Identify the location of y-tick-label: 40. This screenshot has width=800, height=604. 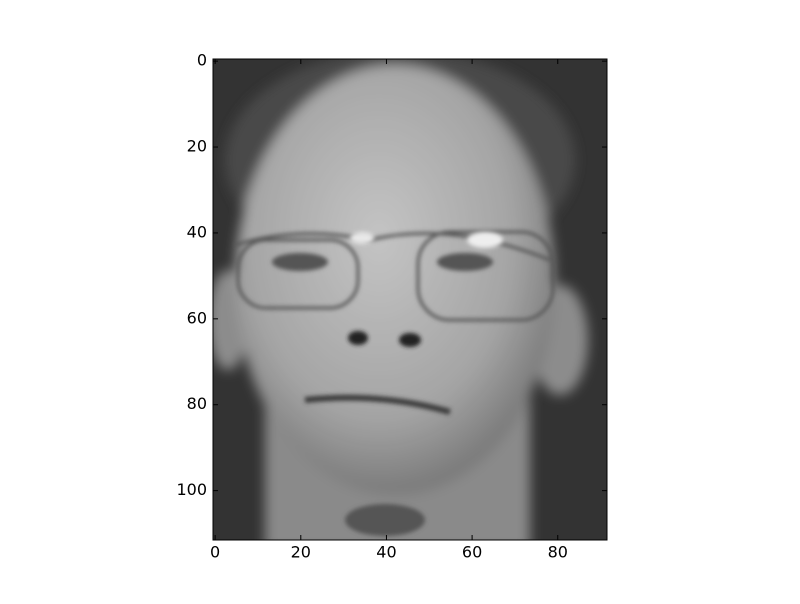
(197, 231).